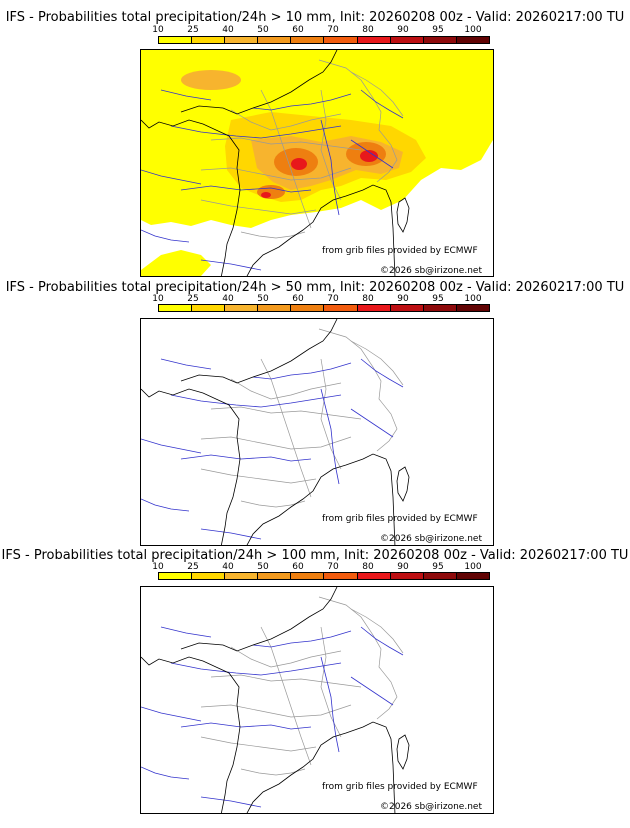 The height and width of the screenshot is (828, 630). I want to click on copyright-1: ©2026 sb@irizone.net, so click(431, 271).